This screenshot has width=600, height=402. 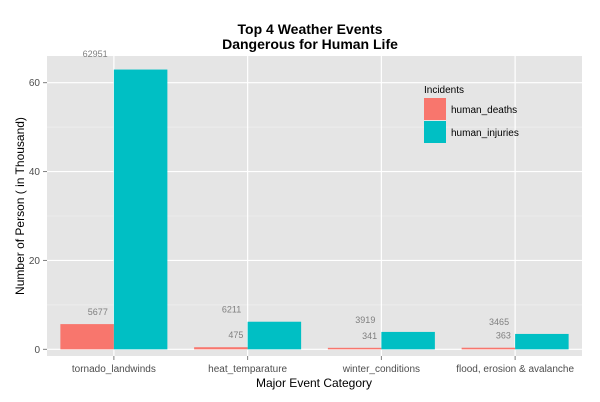 What do you see at coordinates (95, 54) in the screenshot?
I see `data-label-human-injuries: 62951` at bounding box center [95, 54].